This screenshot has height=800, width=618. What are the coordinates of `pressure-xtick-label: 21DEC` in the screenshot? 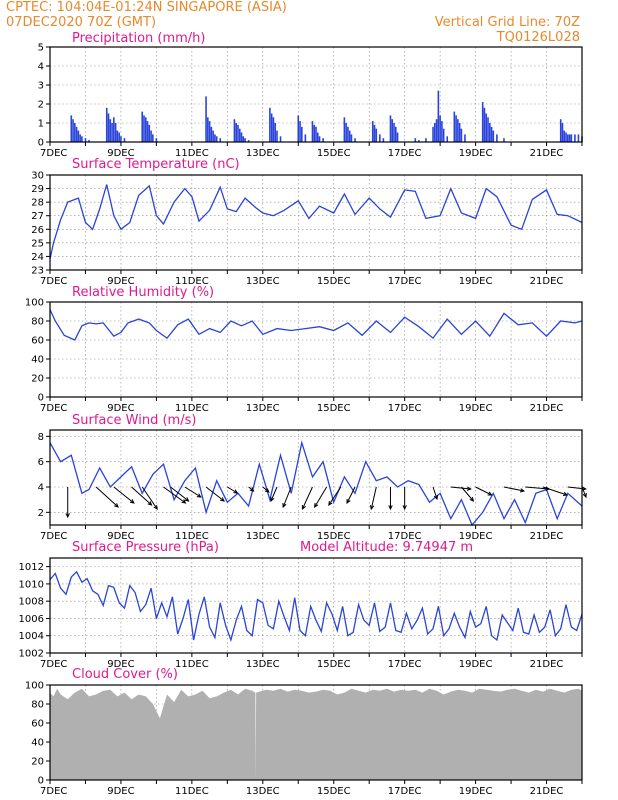 It's located at (547, 664).